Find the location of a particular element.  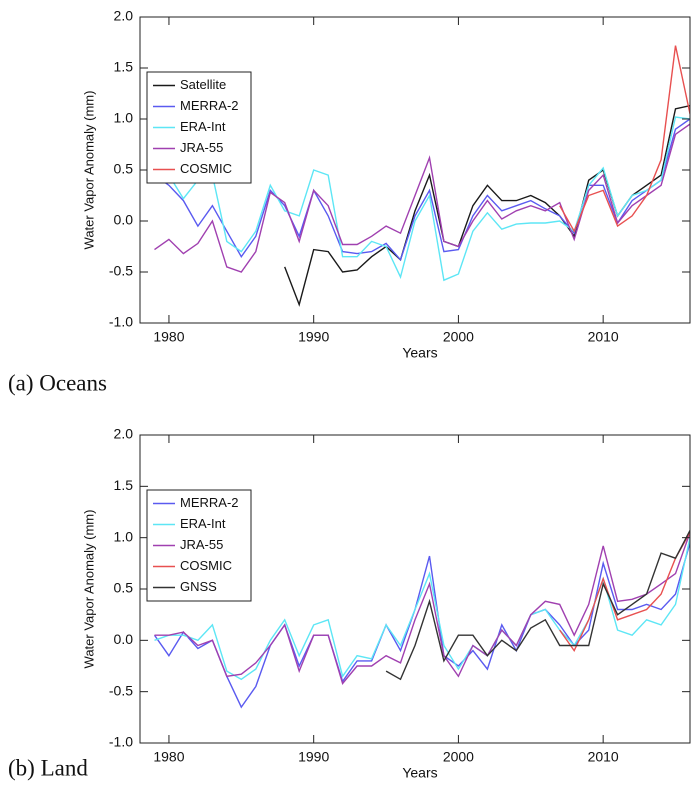

caption: (a) Oceans is located at coordinates (57, 382).